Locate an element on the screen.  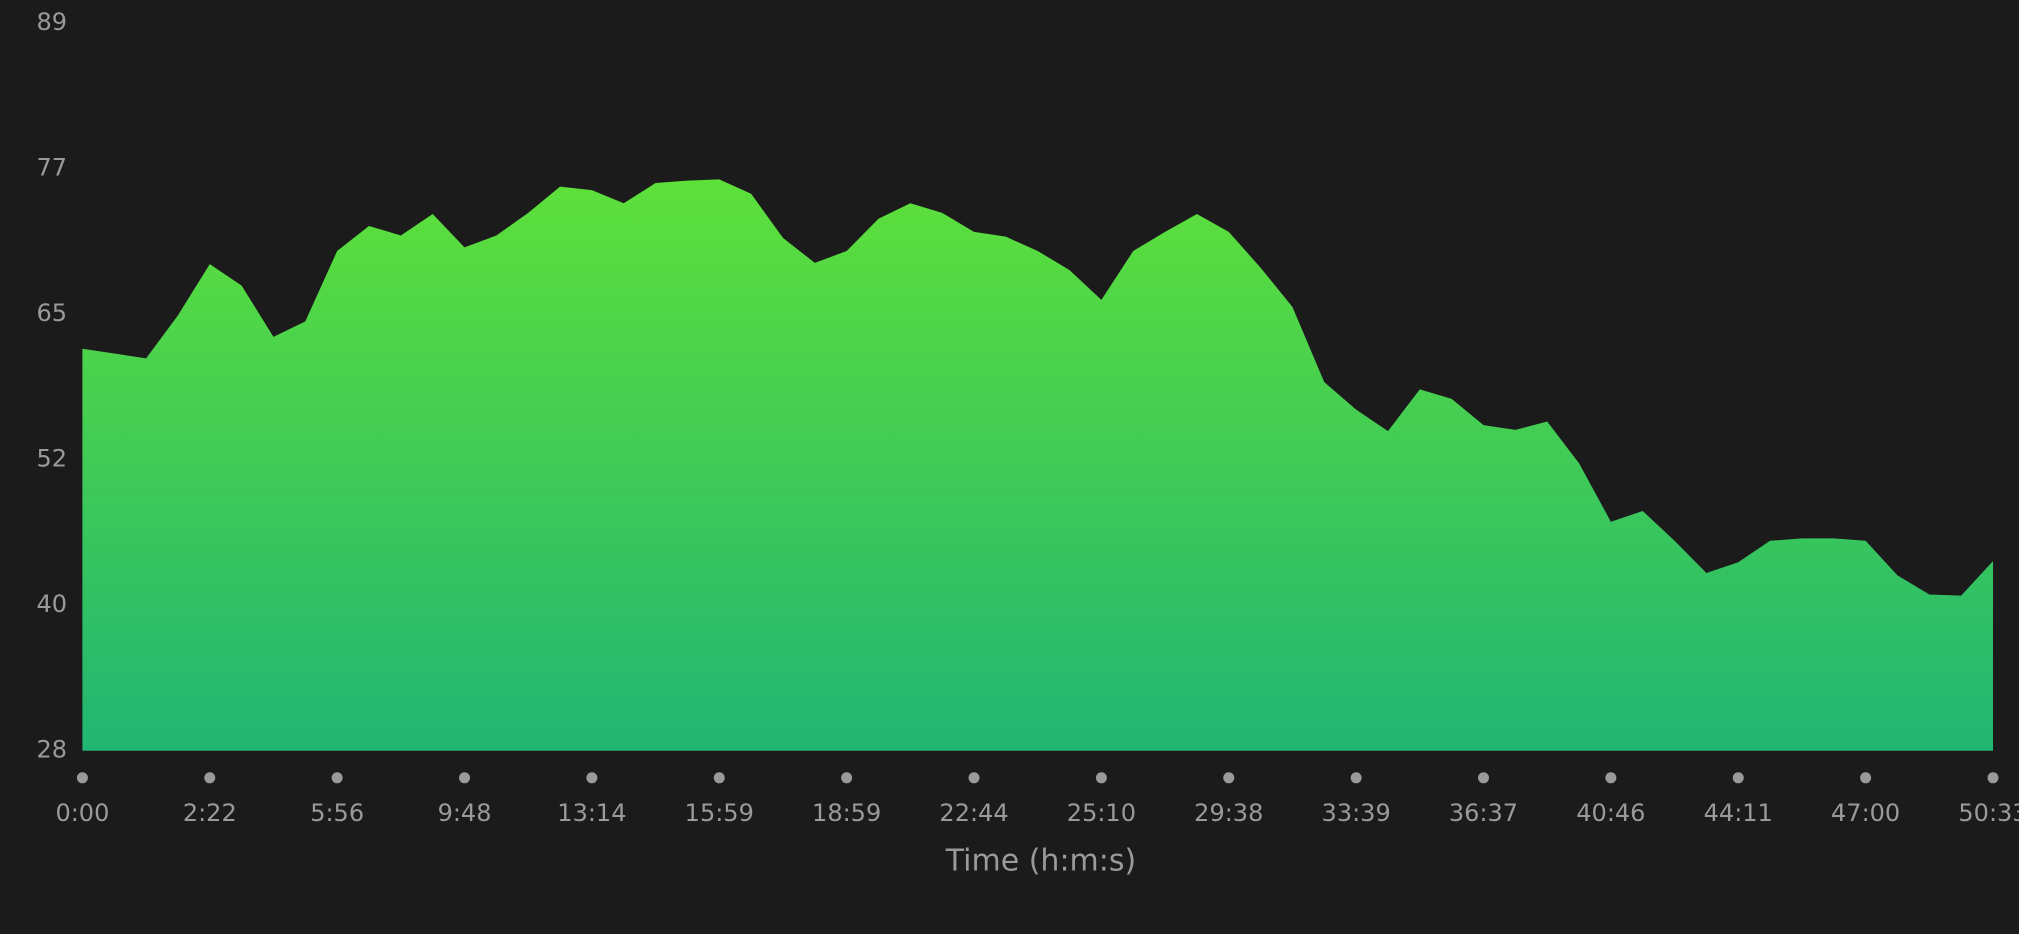
y-tick-label: 89 is located at coordinates (51, 22).